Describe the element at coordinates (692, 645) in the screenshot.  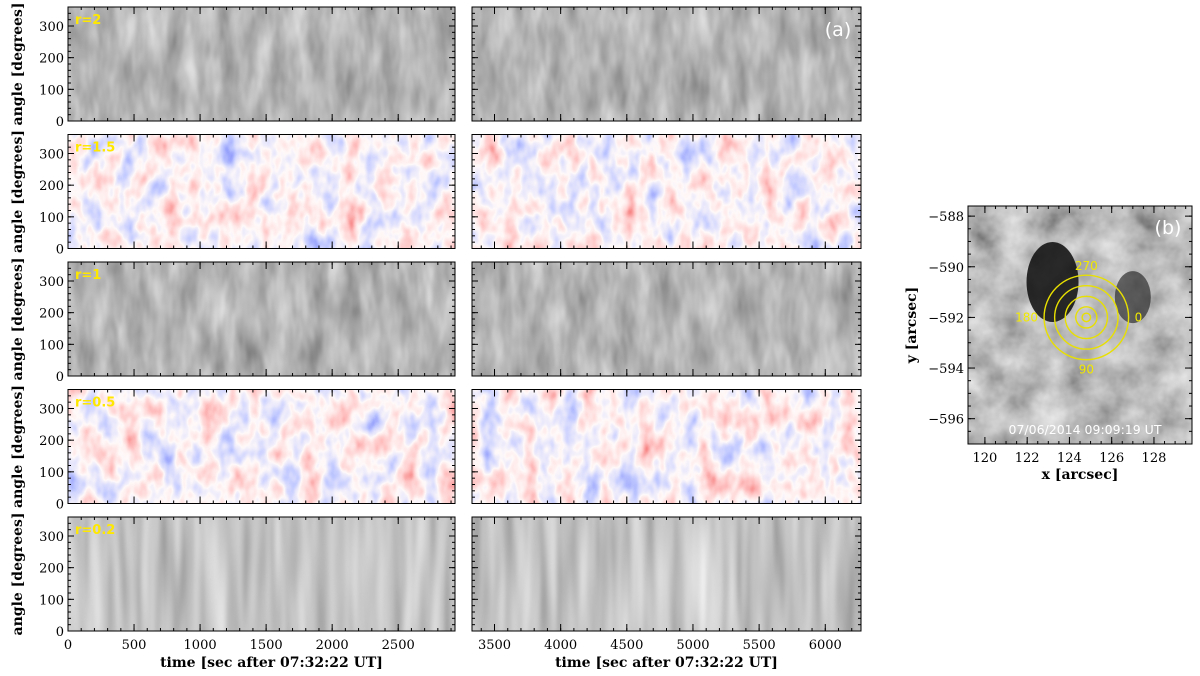
I see `x-tick-label: 5000` at that location.